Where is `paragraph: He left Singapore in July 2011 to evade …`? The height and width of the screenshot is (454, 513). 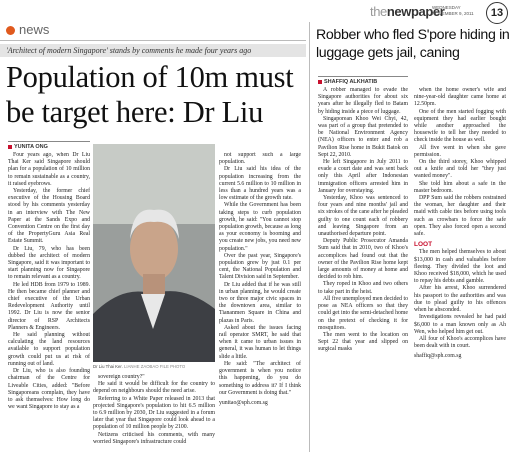 paragraph: He left Singapore in July 2011 to evade … is located at coordinates (363, 176).